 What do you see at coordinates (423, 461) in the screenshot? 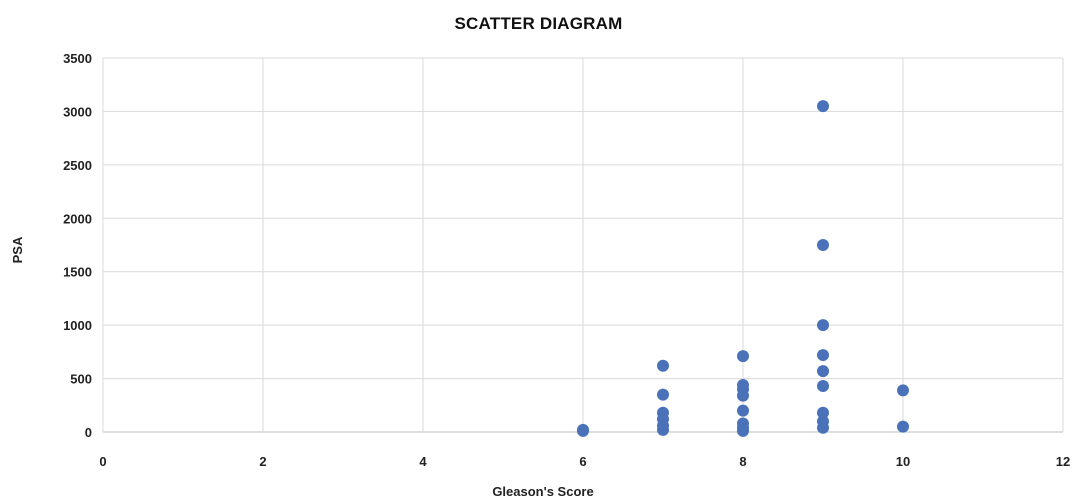
I see `x-tick-label: 4` at bounding box center [423, 461].